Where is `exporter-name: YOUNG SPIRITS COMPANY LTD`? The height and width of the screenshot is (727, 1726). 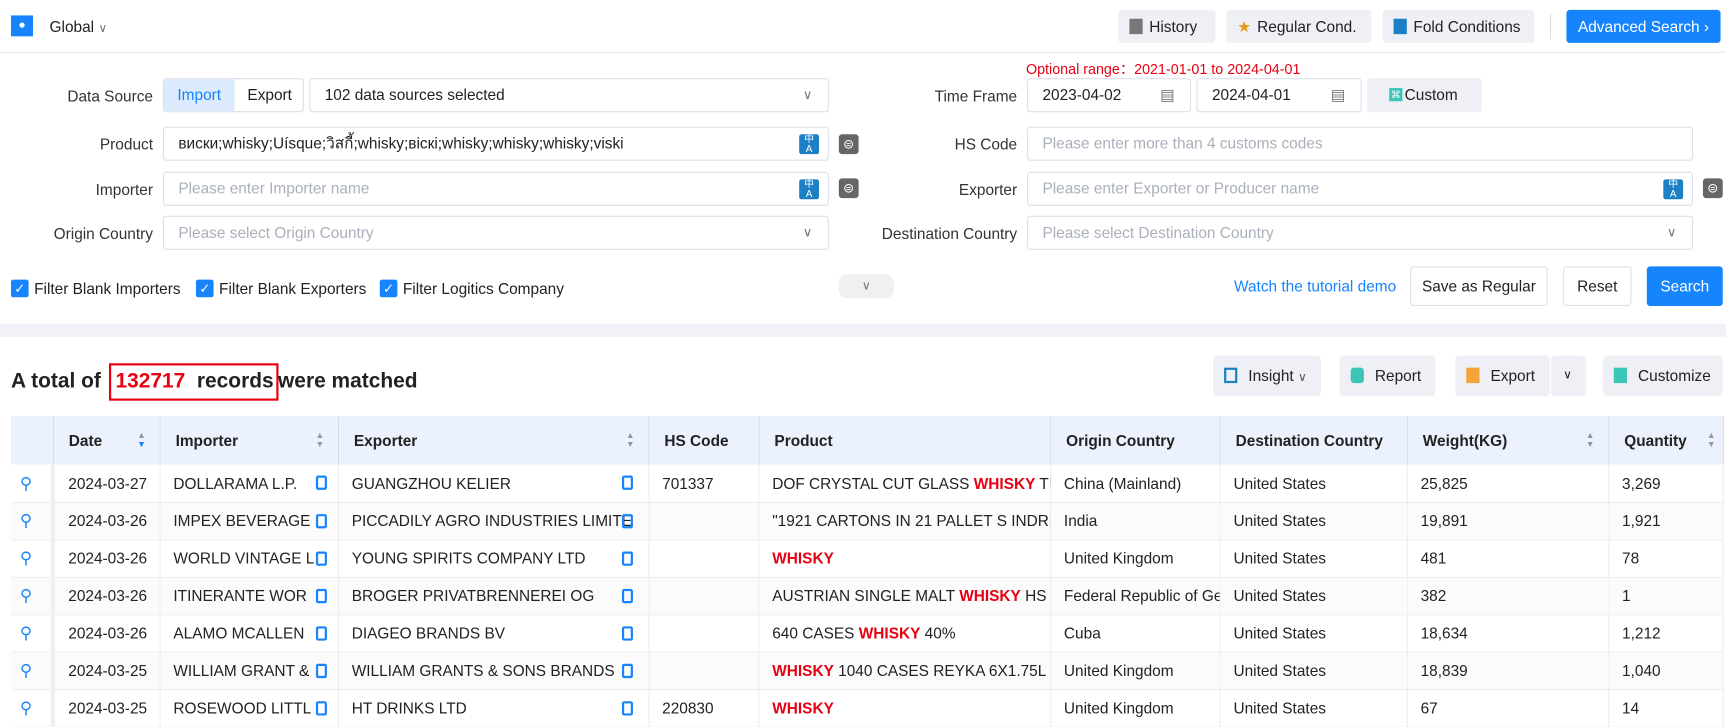 exporter-name: YOUNG SPIRITS COMPANY LTD is located at coordinates (468, 558).